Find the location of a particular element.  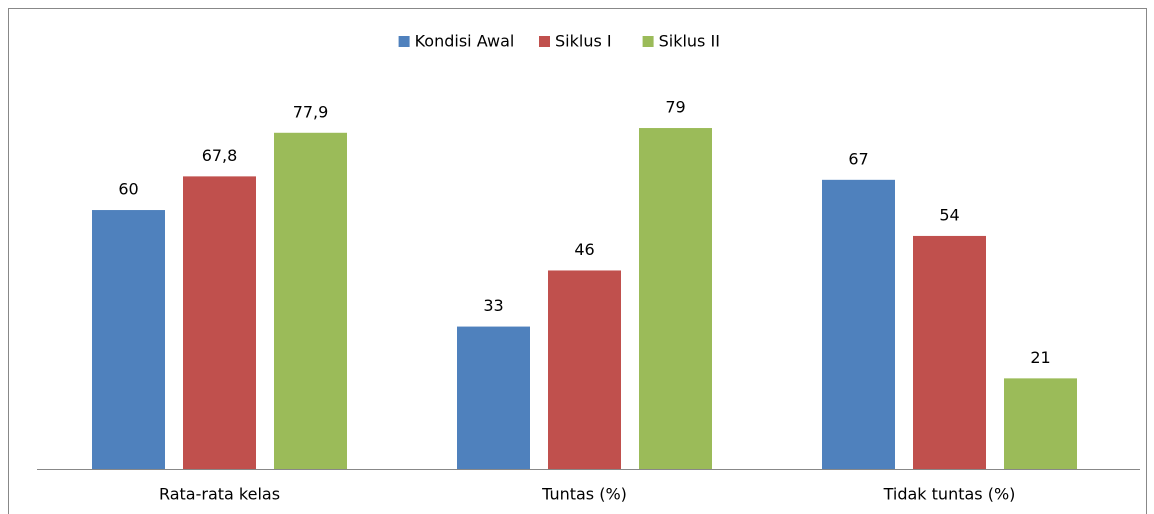

data-label: 67 is located at coordinates (858, 158).